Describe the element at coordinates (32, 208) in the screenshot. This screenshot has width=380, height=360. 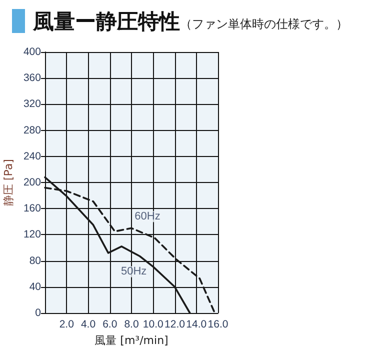
I see `y-tick-label: 160` at that location.